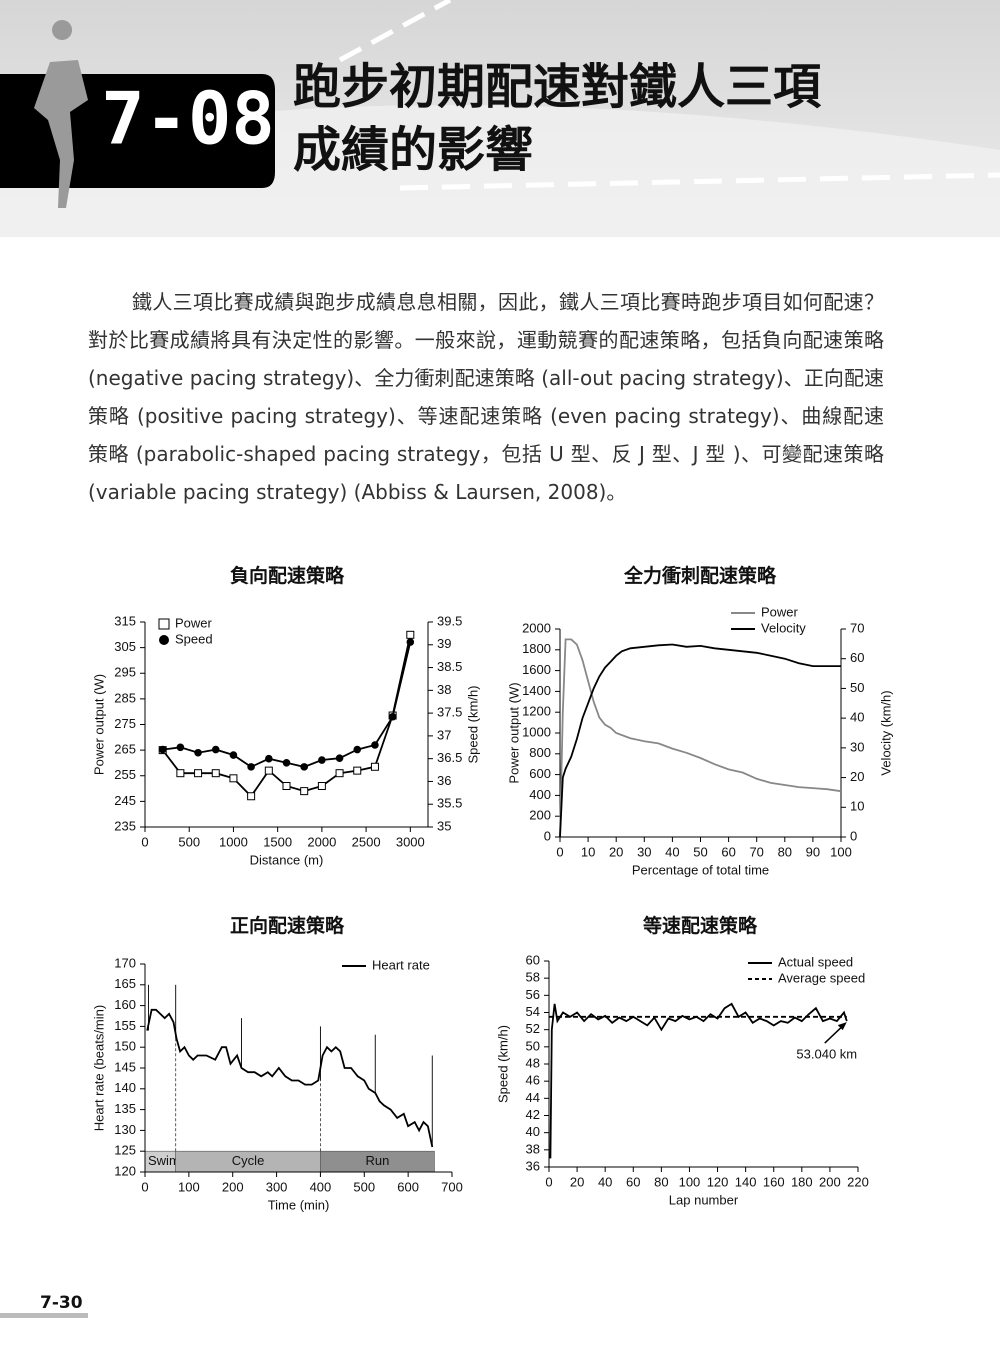 The height and width of the screenshot is (1353, 1000). What do you see at coordinates (540, 815) in the screenshot?
I see `y-tick-label: 200` at bounding box center [540, 815].